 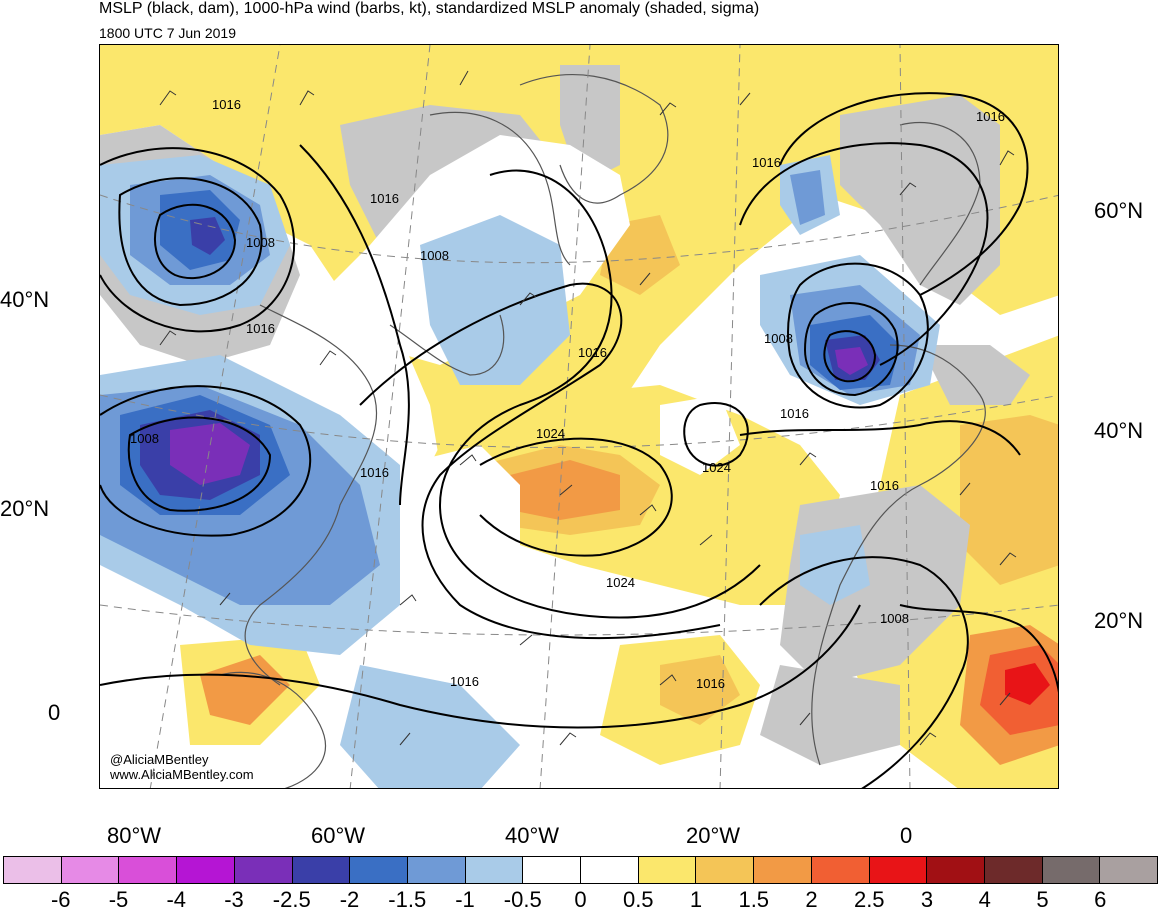 What do you see at coordinates (407, 899) in the screenshot?
I see `colorbar-tick-label: -1.5` at bounding box center [407, 899].